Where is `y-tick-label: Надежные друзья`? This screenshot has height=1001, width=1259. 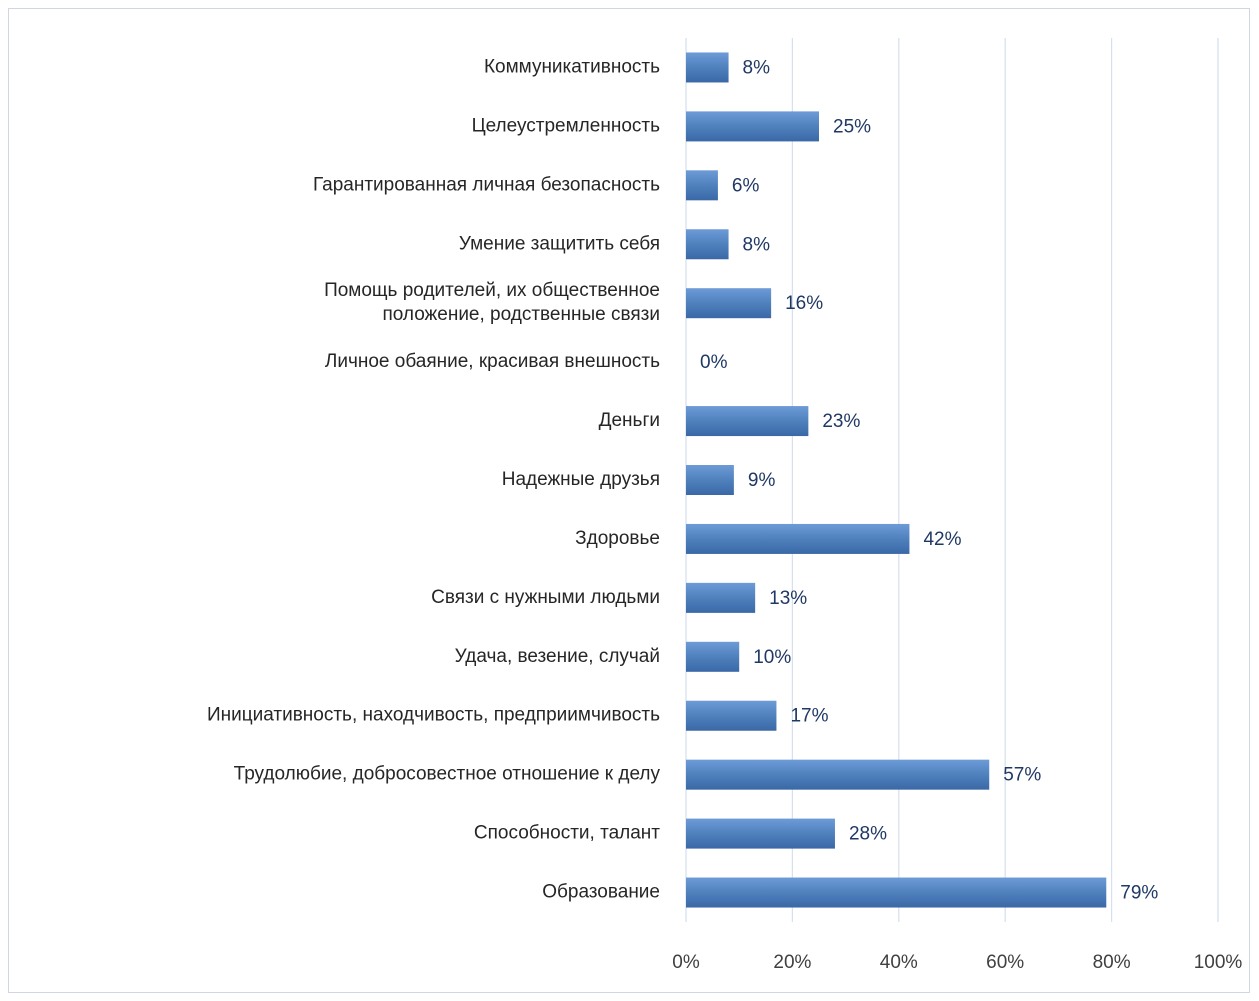 y-tick-label: Надежные друзья is located at coordinates (581, 479).